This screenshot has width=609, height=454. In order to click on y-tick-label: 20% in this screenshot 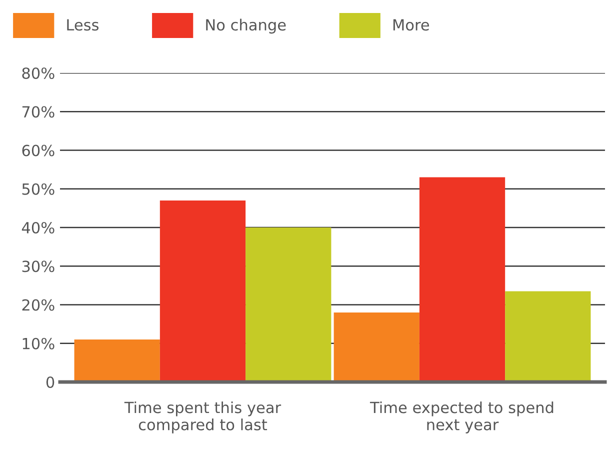, I will do `click(38, 305)`.